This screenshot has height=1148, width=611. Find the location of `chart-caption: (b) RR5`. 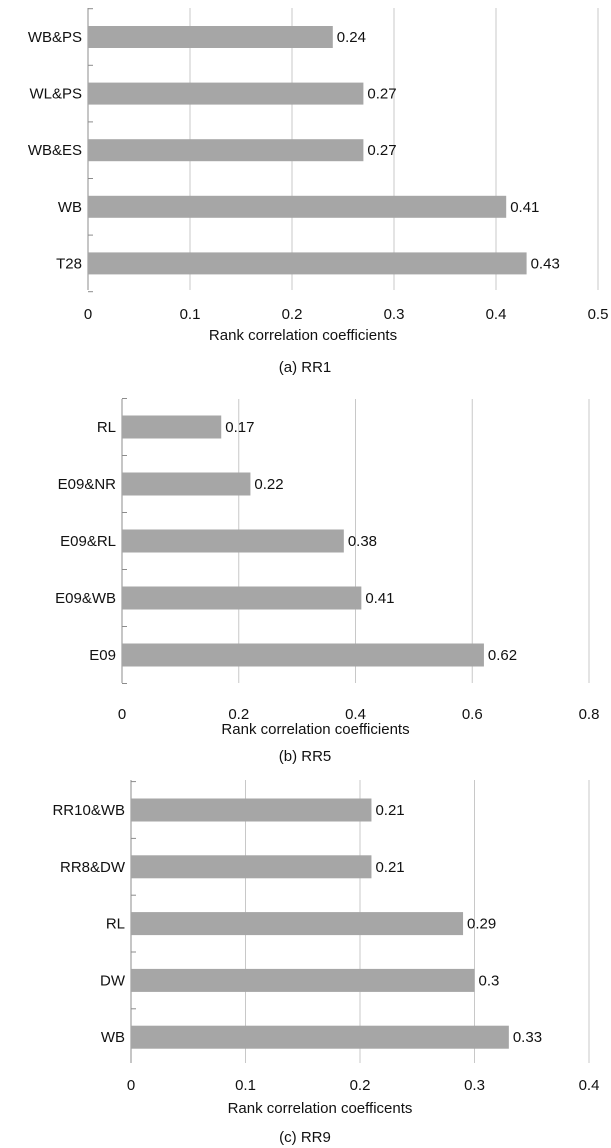

chart-caption: (b) RR5 is located at coordinates (305, 756).